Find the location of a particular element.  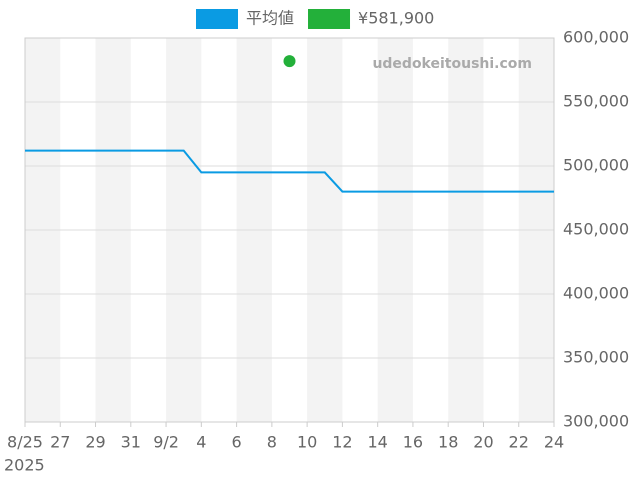

y-tick-label: 400,000 is located at coordinates (596, 293).